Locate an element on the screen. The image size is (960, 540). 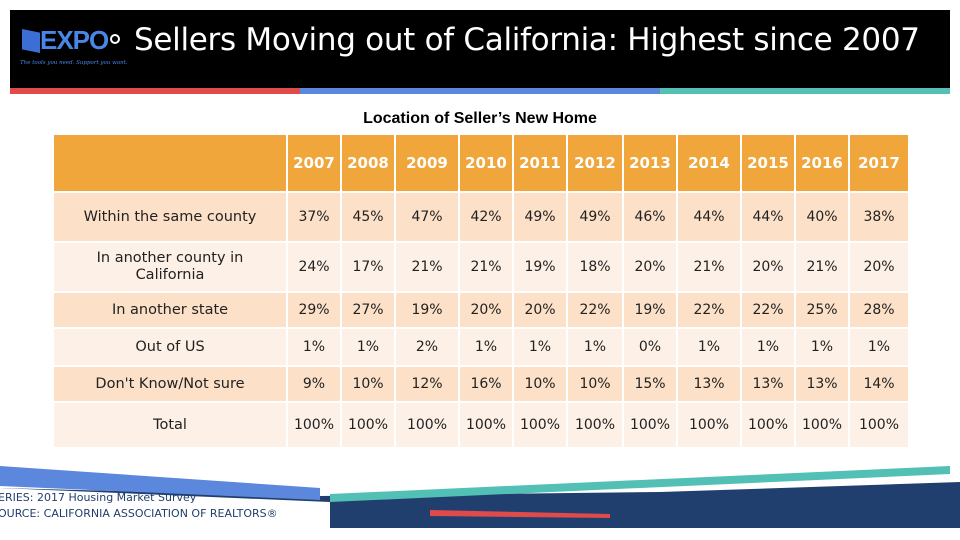
table-cell: 40% is located at coordinates (822, 217).